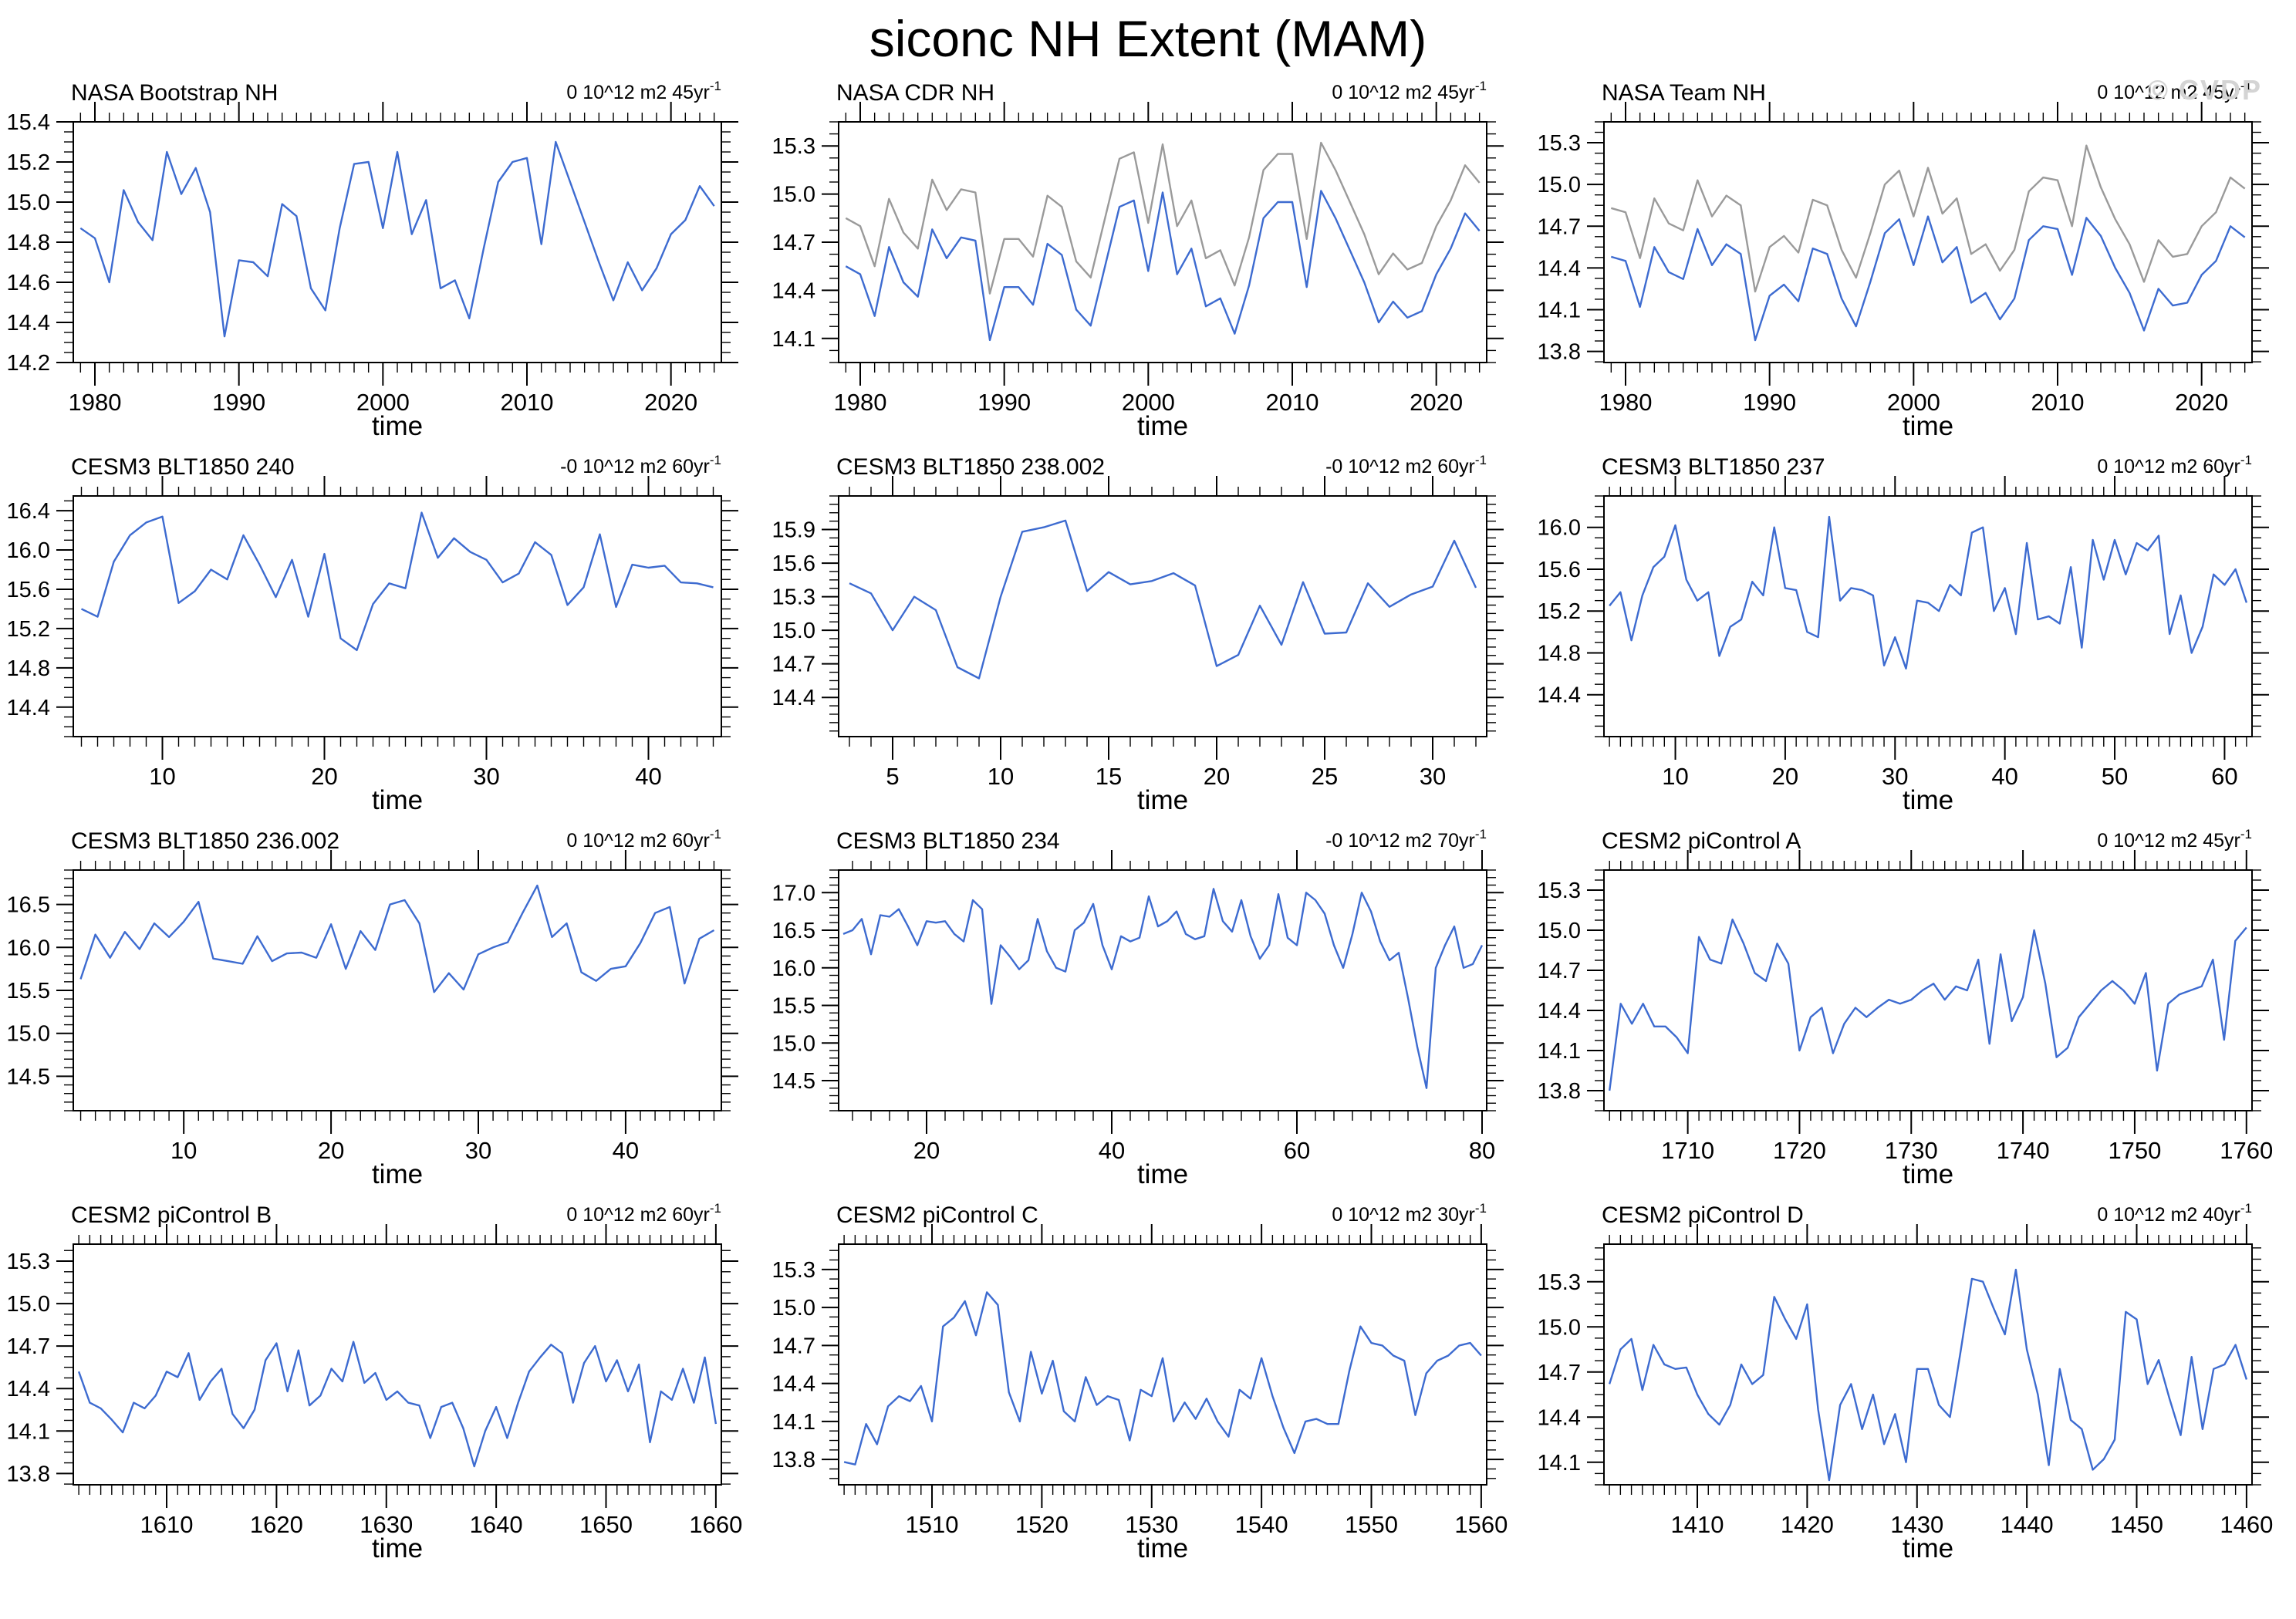 This screenshot has height=1619, width=2296. What do you see at coordinates (915, 93) in the screenshot?
I see `panel-title: NASA CDR NH` at bounding box center [915, 93].